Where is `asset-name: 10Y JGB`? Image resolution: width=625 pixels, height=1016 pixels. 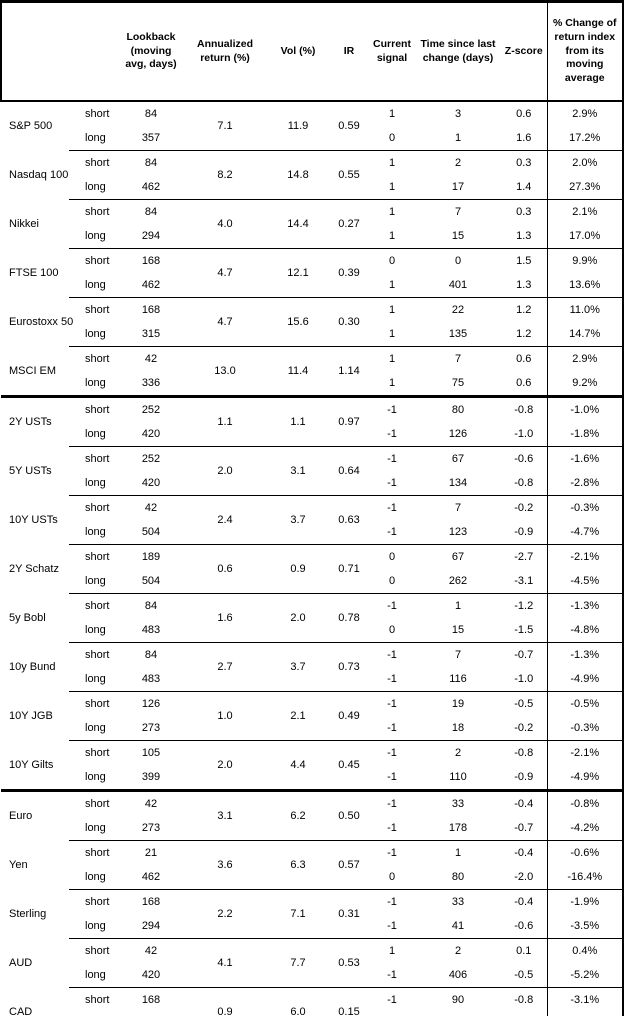 asset-name: 10Y JGB is located at coordinates (31, 716).